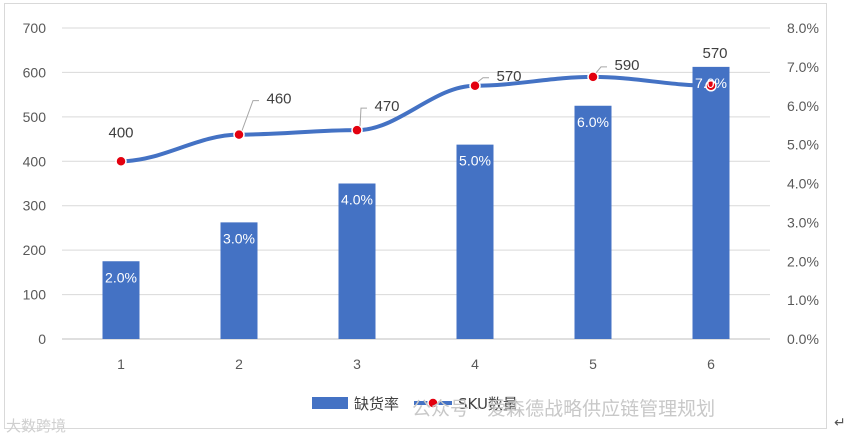 The height and width of the screenshot is (441, 855). What do you see at coordinates (35, 295) in the screenshot?
I see `y-left-tick-label: 100` at bounding box center [35, 295].